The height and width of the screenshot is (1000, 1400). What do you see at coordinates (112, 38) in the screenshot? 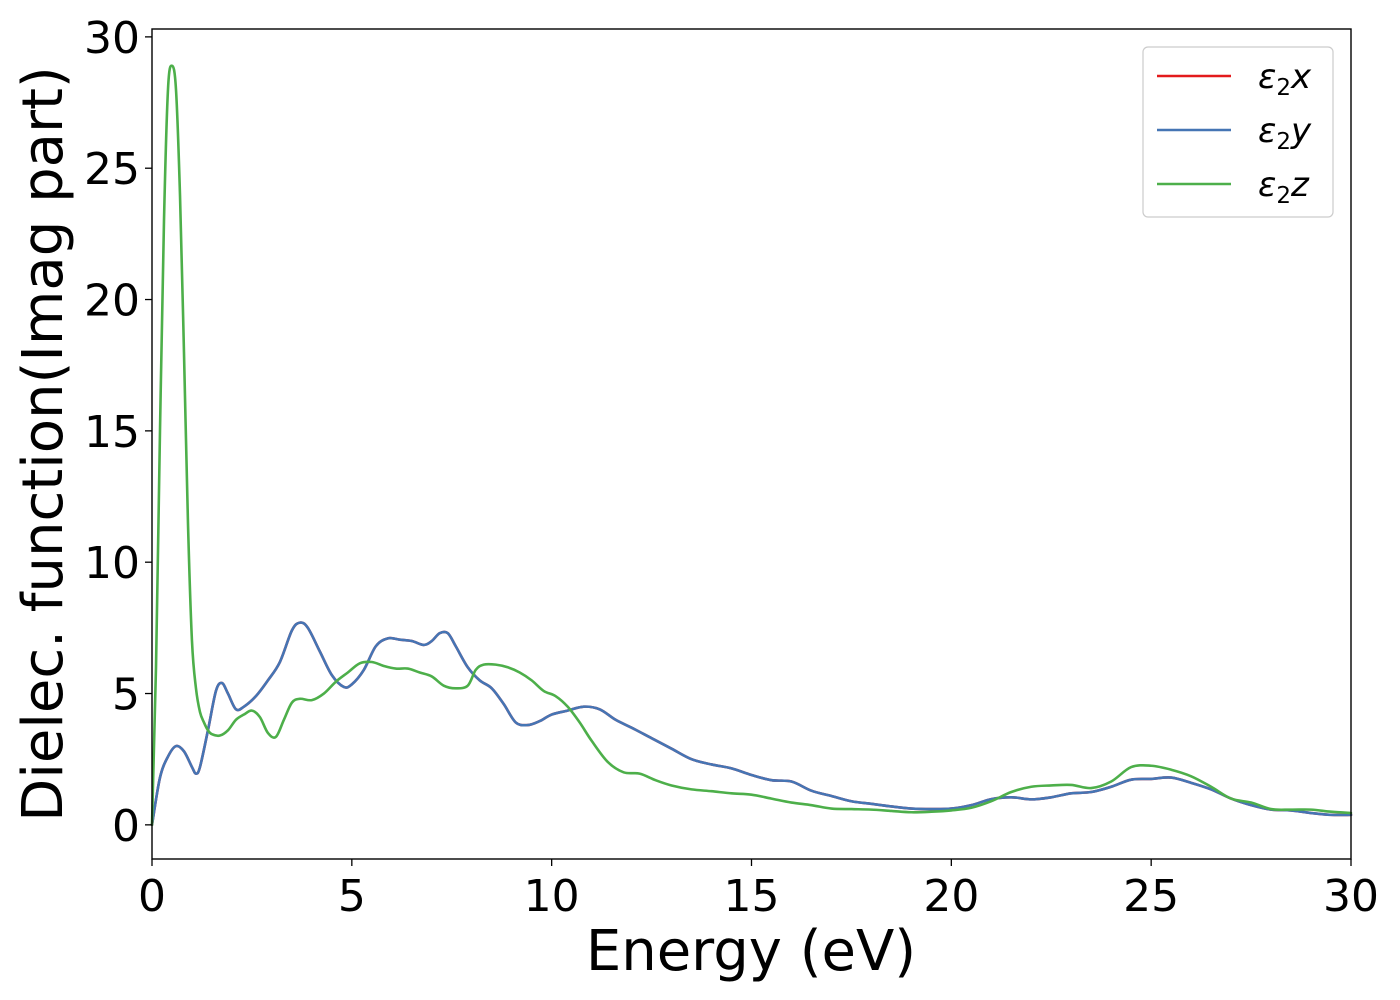
I see `y-tick-label: 30` at bounding box center [112, 38].